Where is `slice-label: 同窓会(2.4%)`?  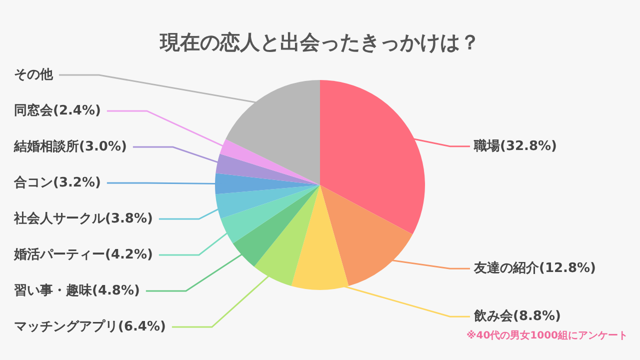 slice-label: 同窓会(2.4%) is located at coordinates (57, 110).